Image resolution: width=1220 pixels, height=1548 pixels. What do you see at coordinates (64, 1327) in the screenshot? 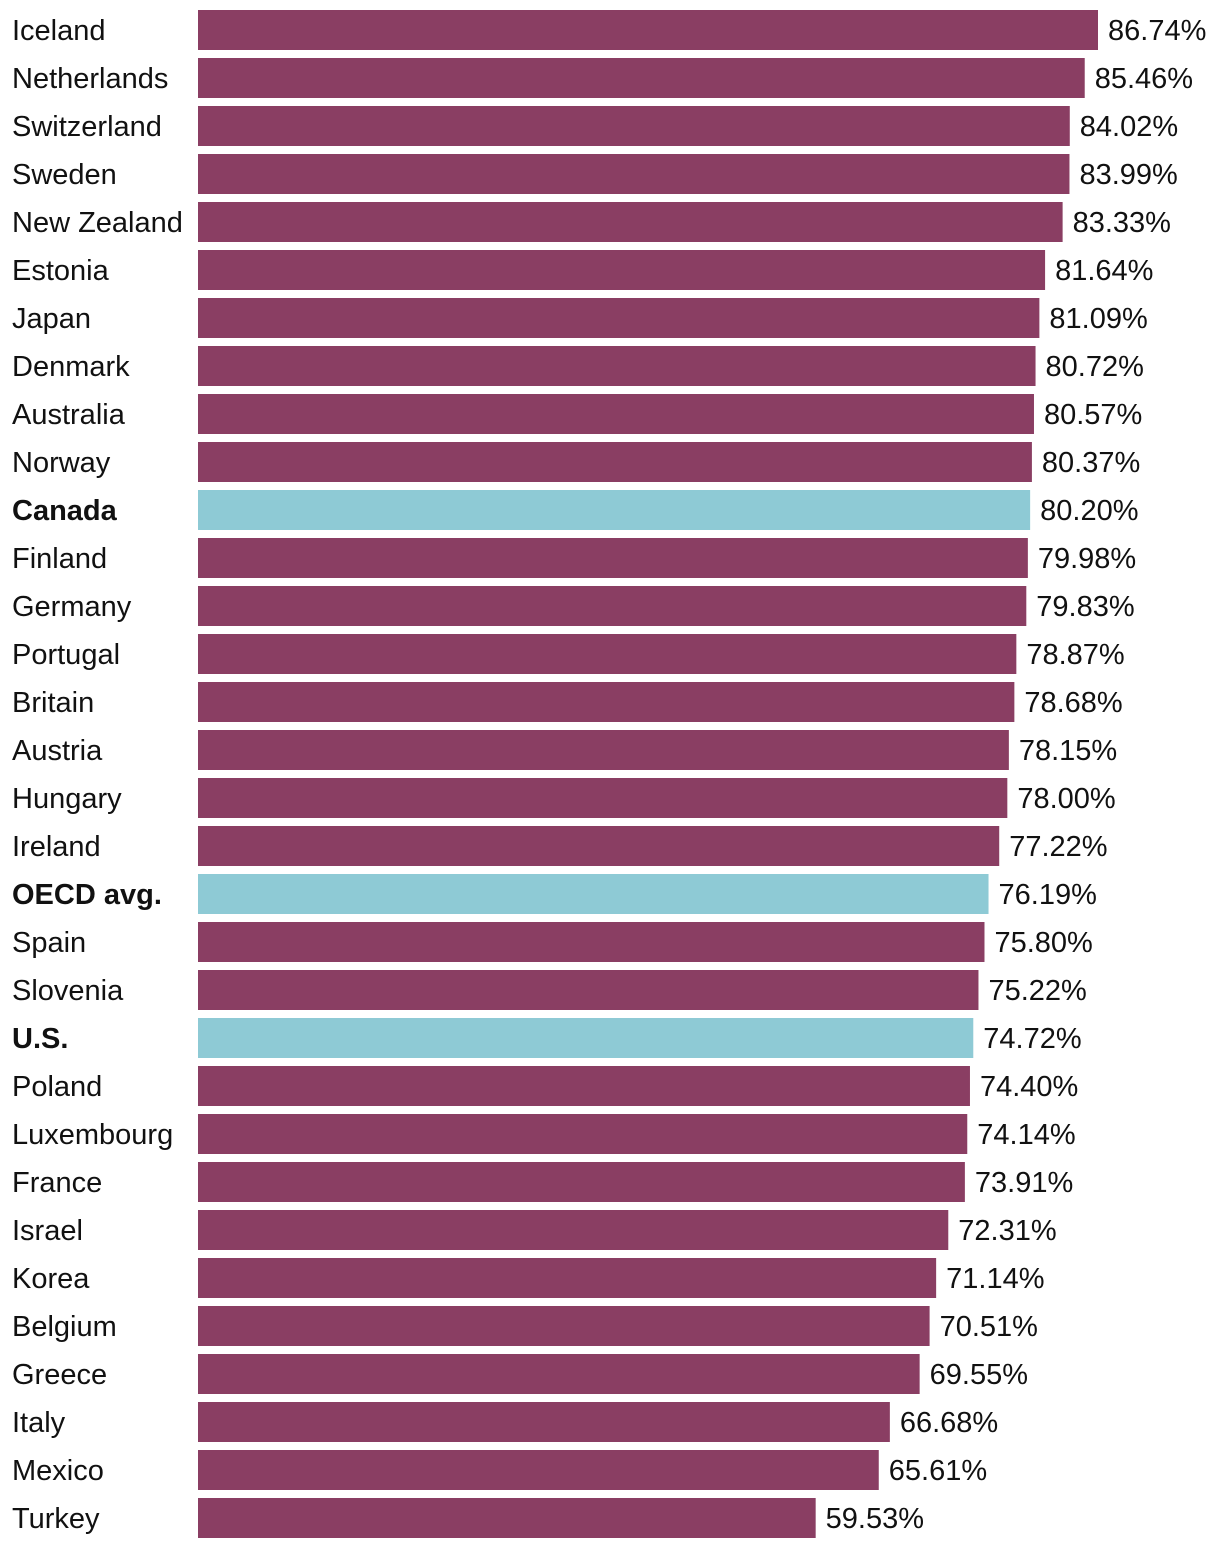
I see `category-label-belgium: Belgium` at bounding box center [64, 1327].